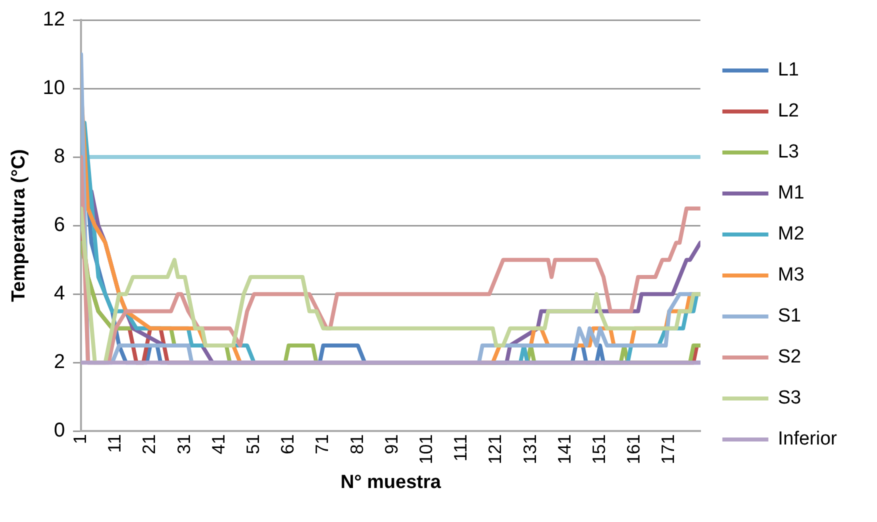 The height and width of the screenshot is (522, 877). What do you see at coordinates (668, 449) in the screenshot?
I see `x-tick-label: 171` at bounding box center [668, 449].